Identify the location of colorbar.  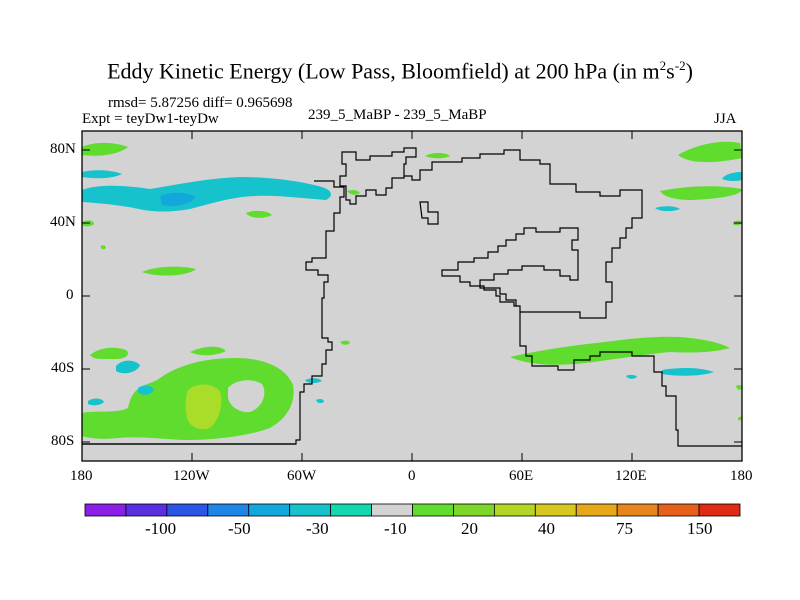
(412, 510).